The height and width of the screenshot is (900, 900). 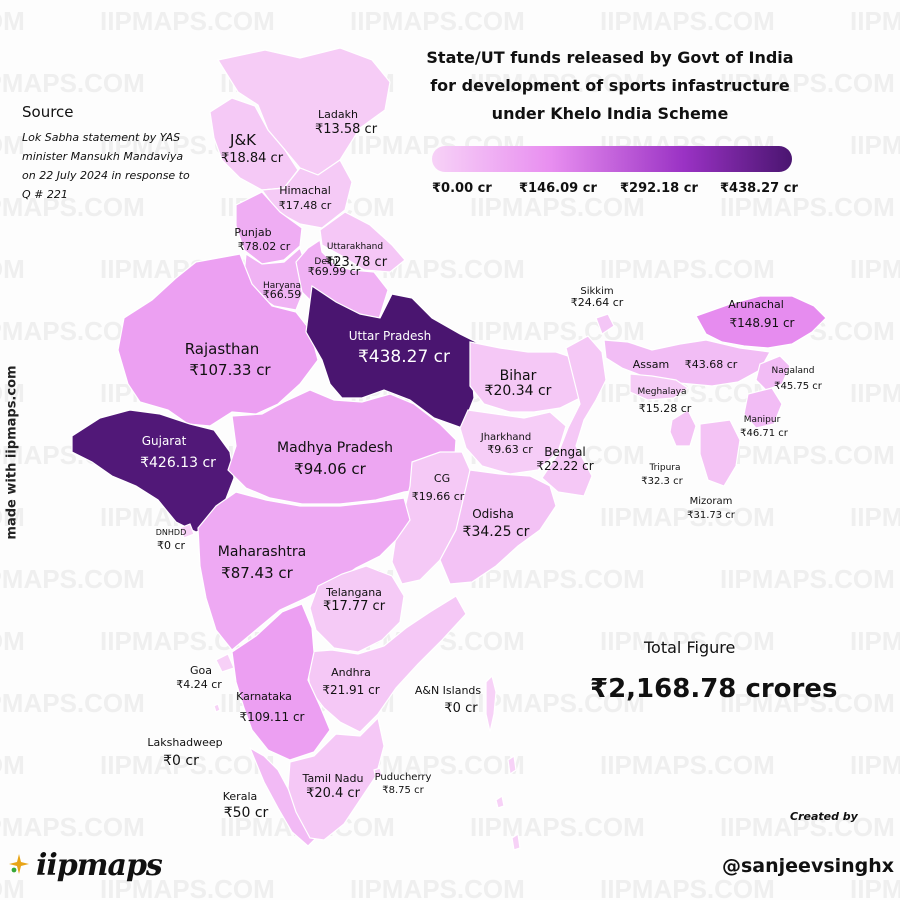 I want to click on total-figure-value: ₹2,168.78 crores, so click(x=714, y=689).